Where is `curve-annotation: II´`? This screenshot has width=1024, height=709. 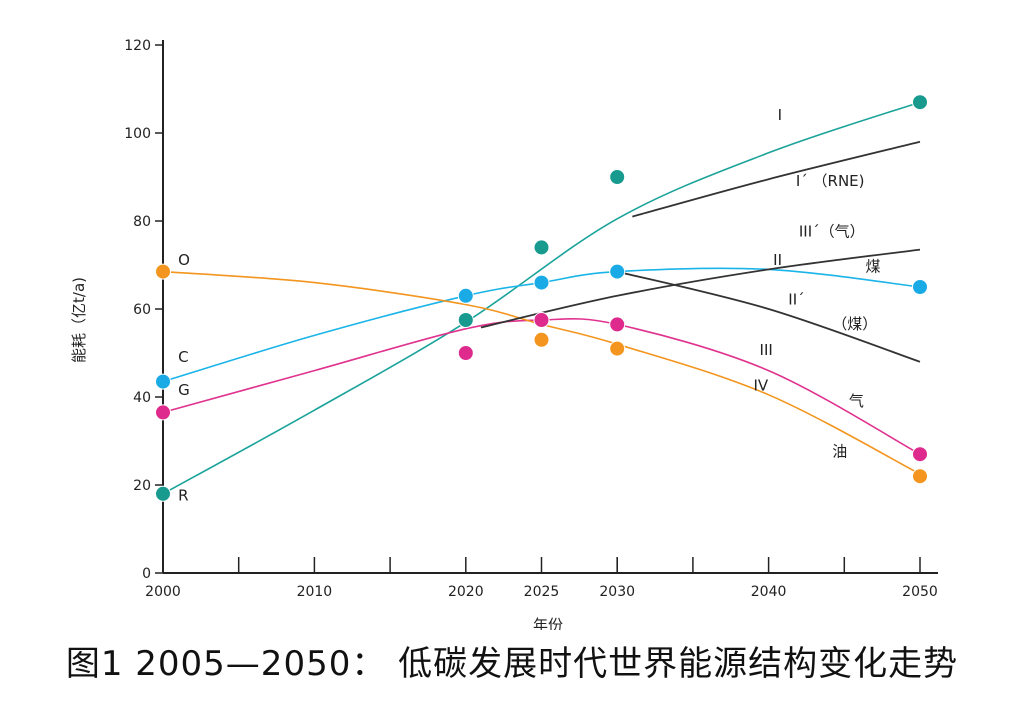 curve-annotation: II´ is located at coordinates (796, 300).